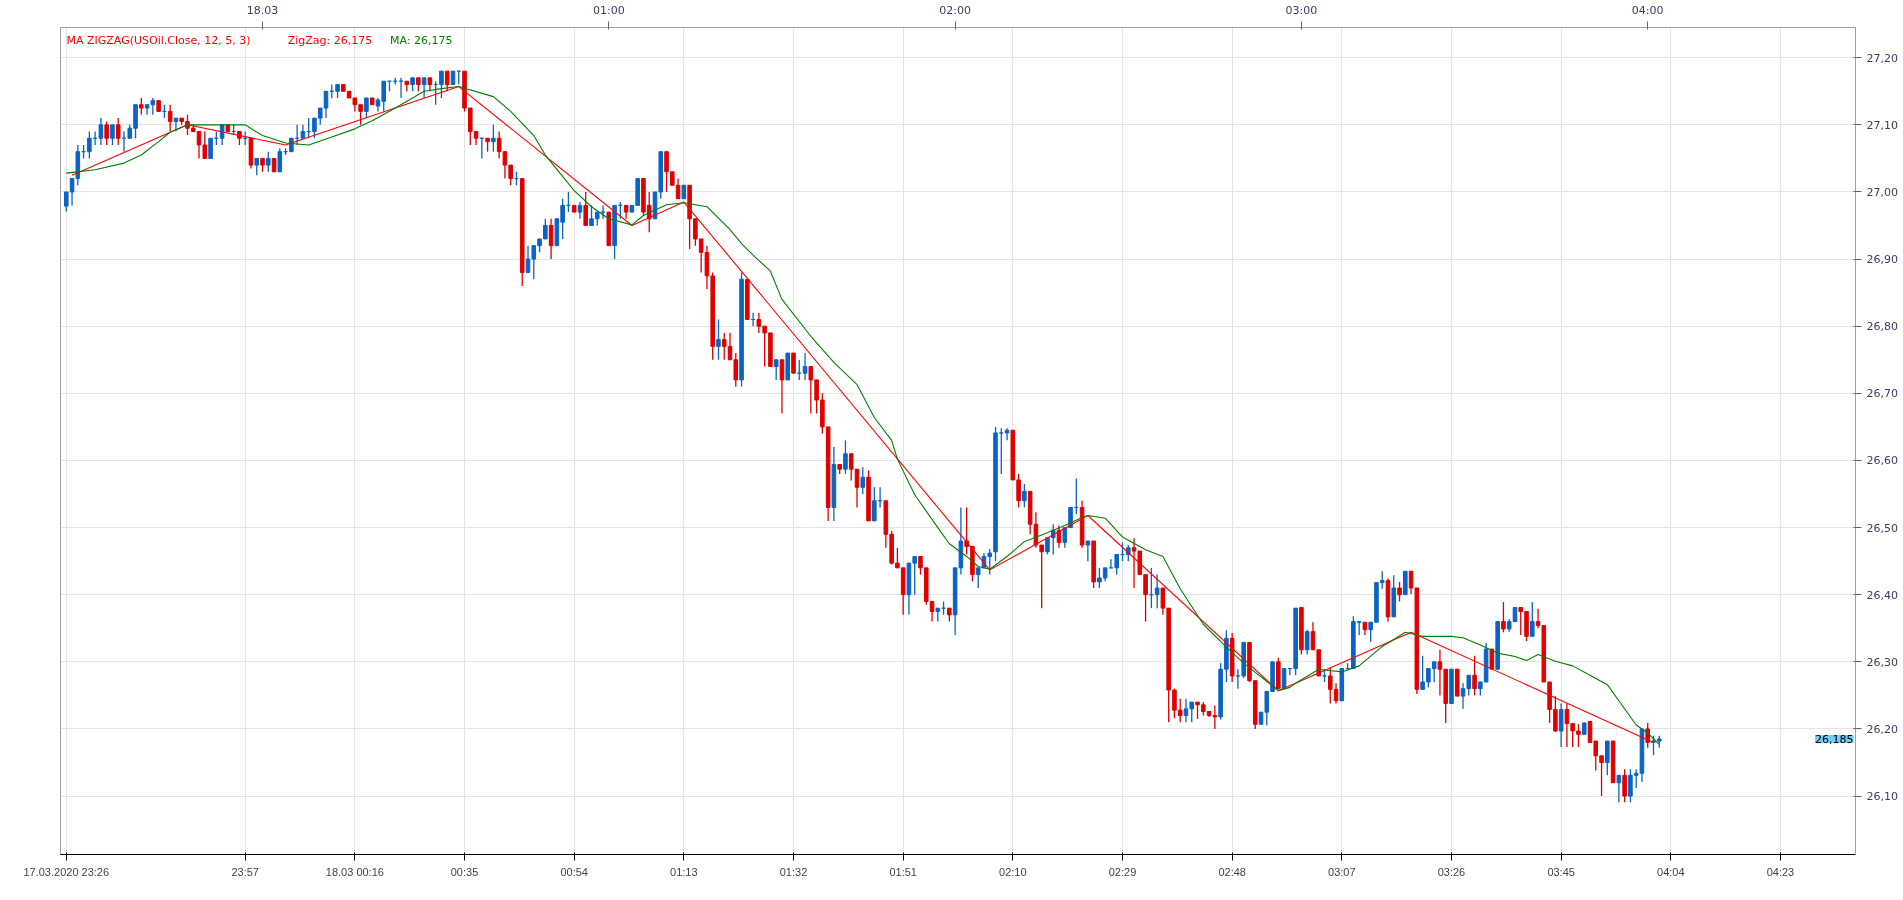 The image size is (1903, 900). Describe the element at coordinates (1882, 729) in the screenshot. I see `y-tick-label: 26,20` at that location.